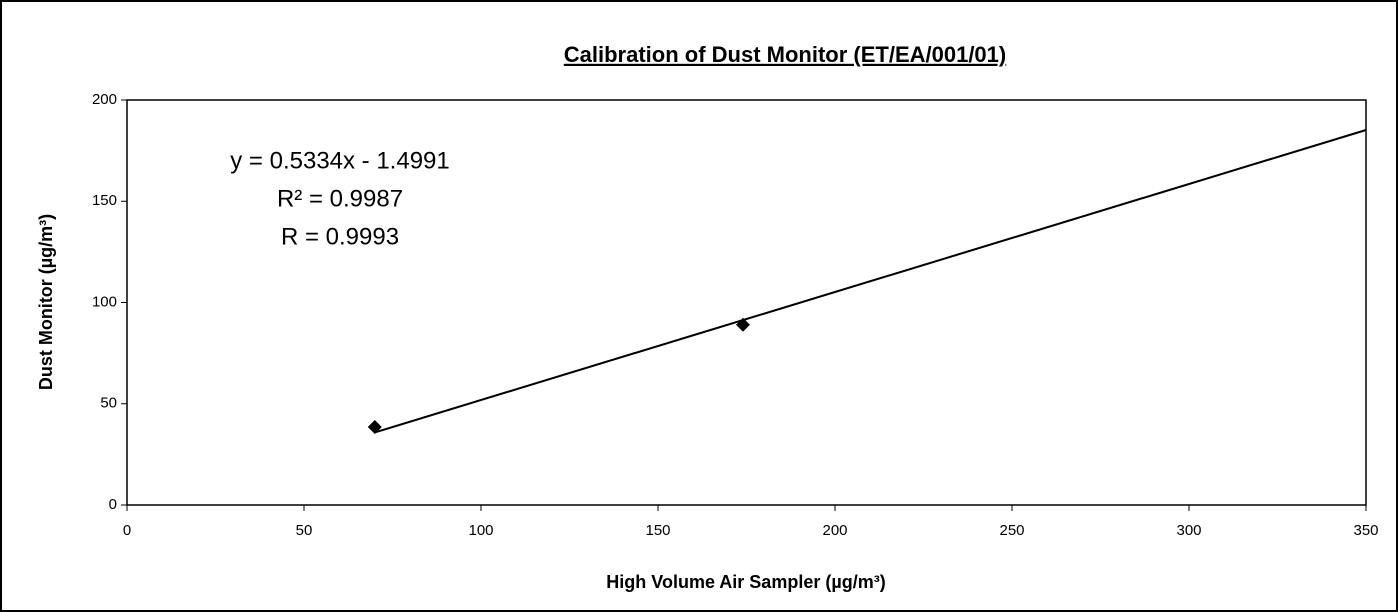 Image resolution: width=1399 pixels, height=612 pixels. Describe the element at coordinates (127, 530) in the screenshot. I see `x-tick-label: 0` at that location.